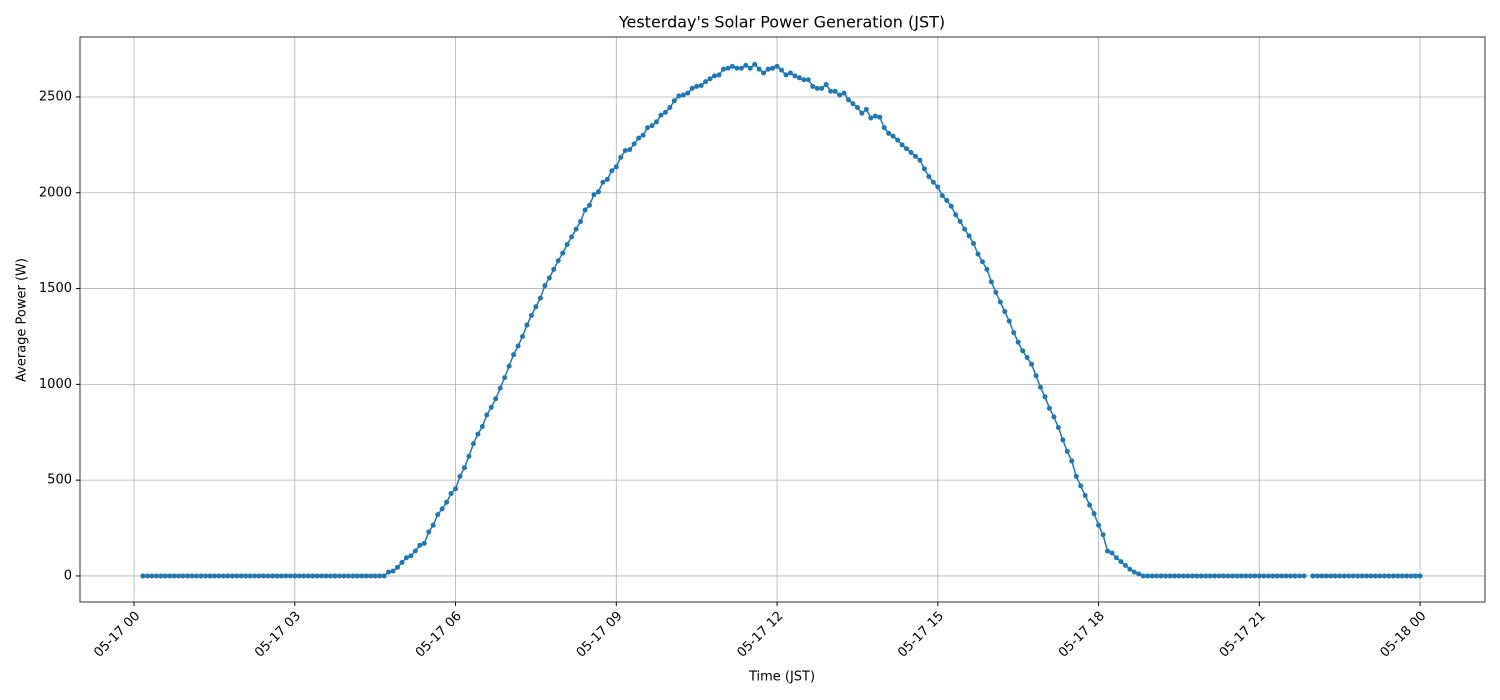  Describe the element at coordinates (781, 677) in the screenshot. I see `x-axis-label: Time (JST)` at that location.